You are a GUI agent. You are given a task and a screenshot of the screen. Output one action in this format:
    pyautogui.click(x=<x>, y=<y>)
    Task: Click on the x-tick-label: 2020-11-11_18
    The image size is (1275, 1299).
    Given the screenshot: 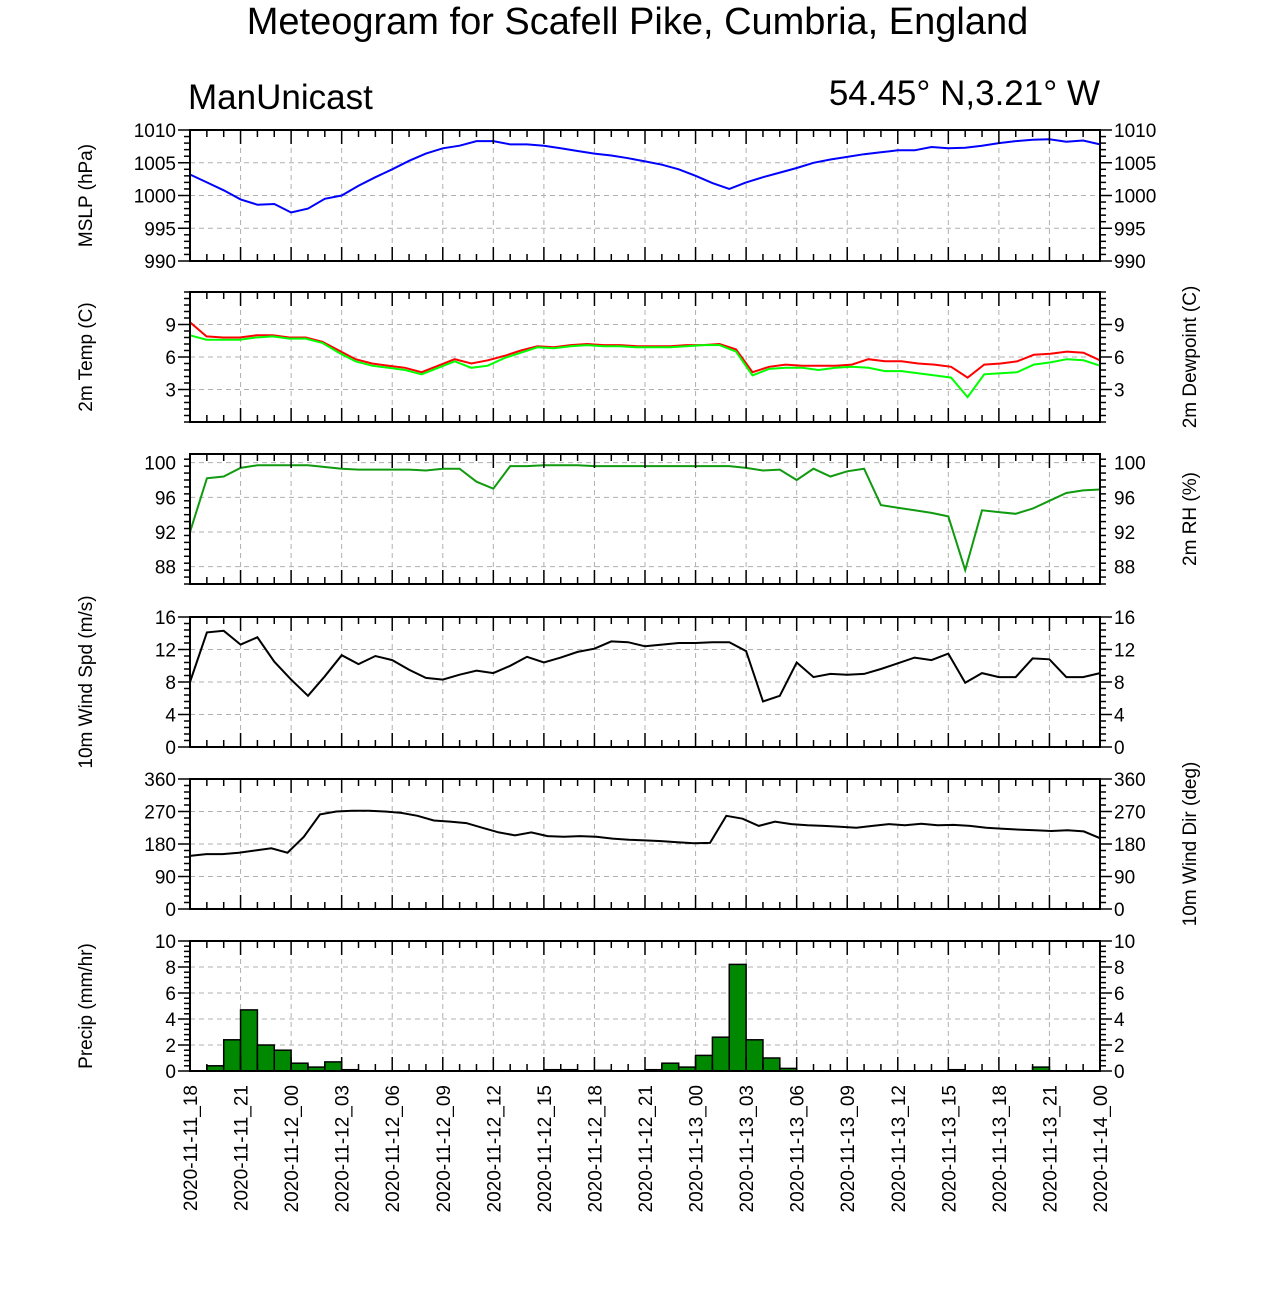 What is the action you would take?
    pyautogui.click(x=191, y=1148)
    